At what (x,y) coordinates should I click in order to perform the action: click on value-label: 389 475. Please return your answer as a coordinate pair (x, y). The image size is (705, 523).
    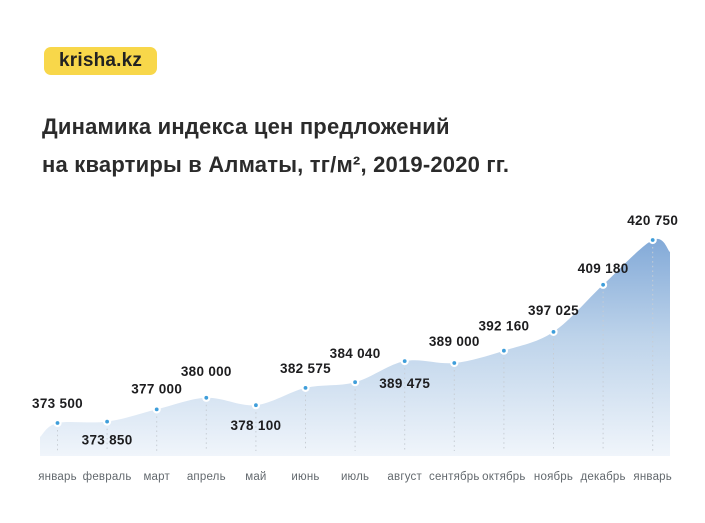
    Looking at the image, I should click on (404, 383).